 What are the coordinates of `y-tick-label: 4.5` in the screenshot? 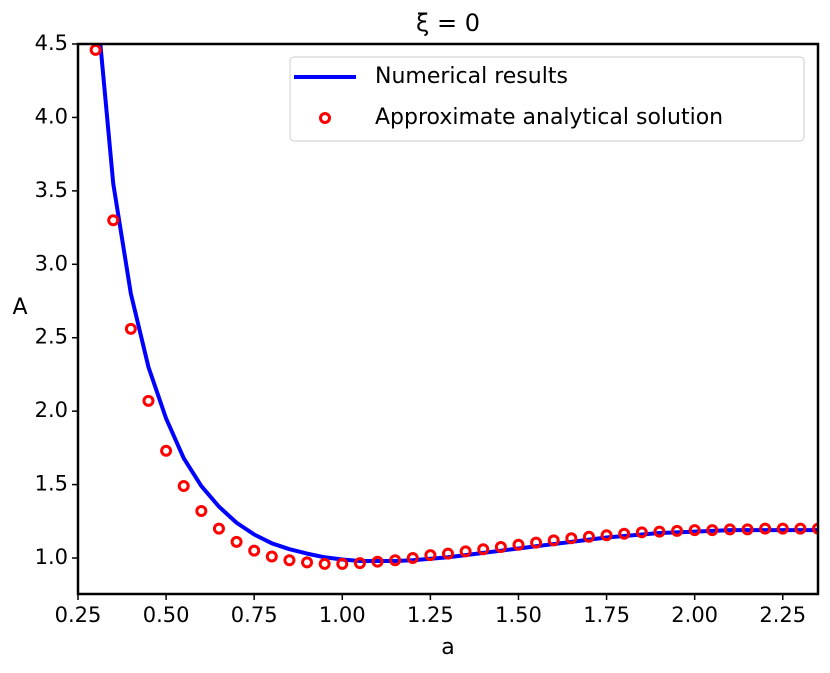 It's located at (51, 43).